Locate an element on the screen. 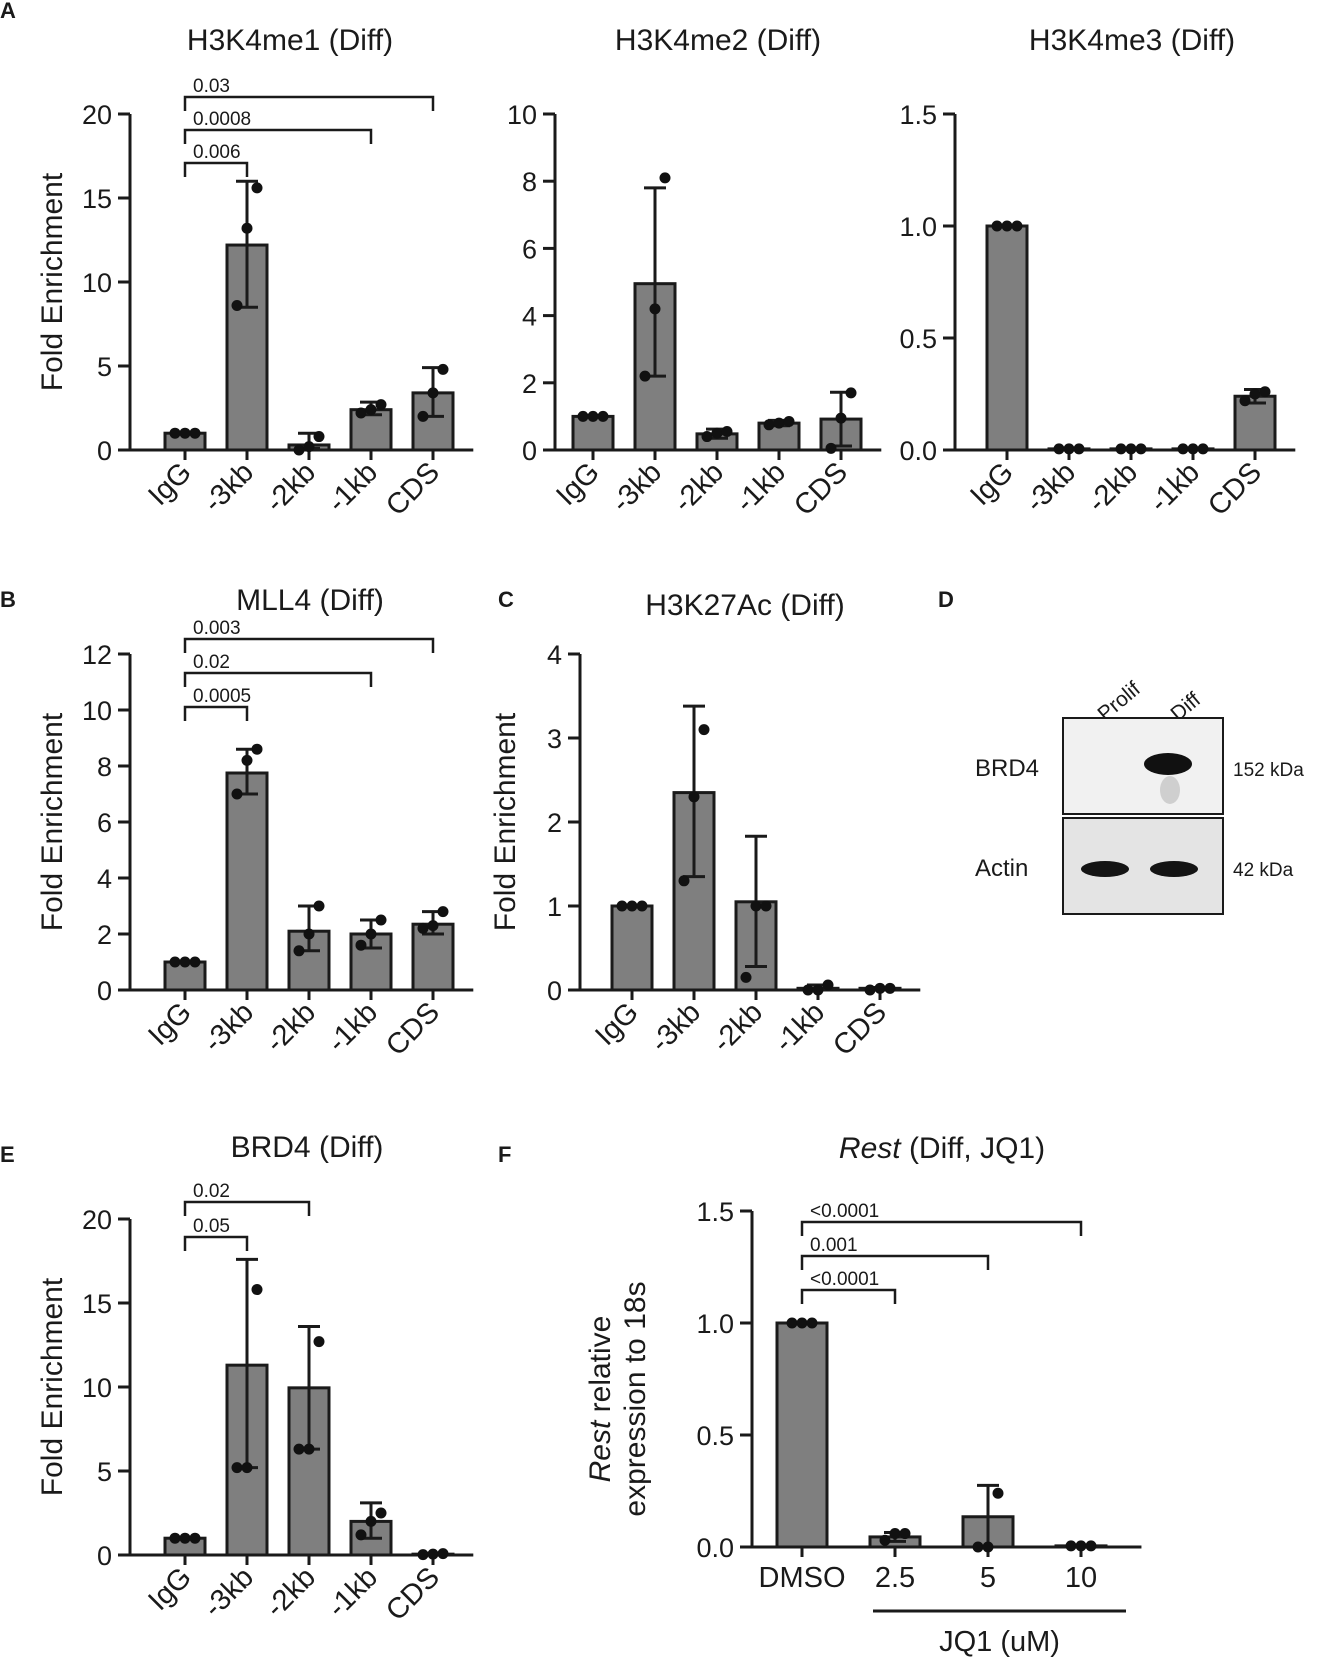 Image resolution: width=1325 pixels, height=1661 pixels. x-category-label: 5 is located at coordinates (988, 1578).